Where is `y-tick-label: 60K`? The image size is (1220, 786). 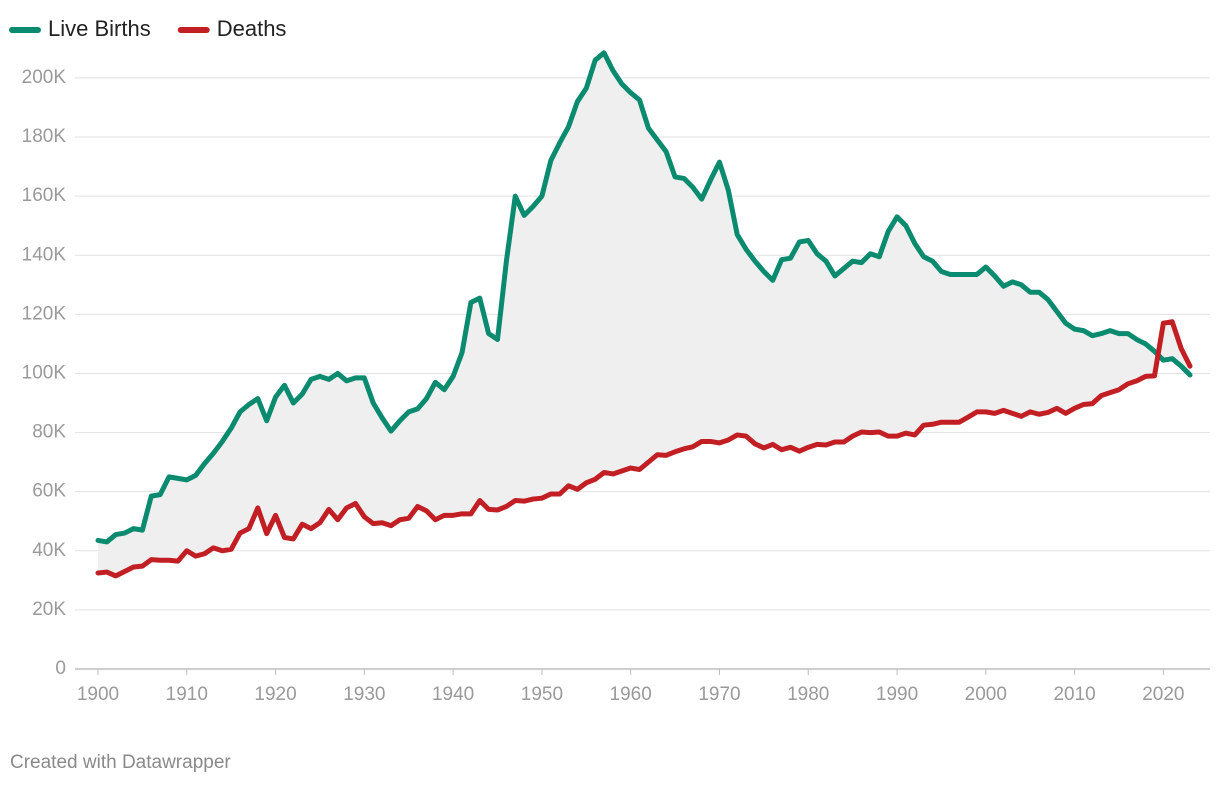
y-tick-label: 60K is located at coordinates (49, 491).